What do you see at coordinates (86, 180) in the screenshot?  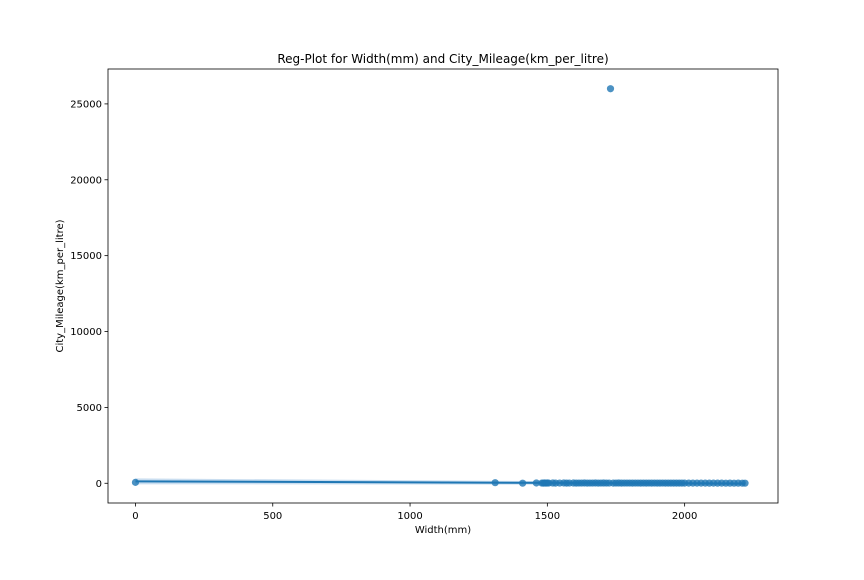 I see `y-tick-label: 20000` at bounding box center [86, 180].